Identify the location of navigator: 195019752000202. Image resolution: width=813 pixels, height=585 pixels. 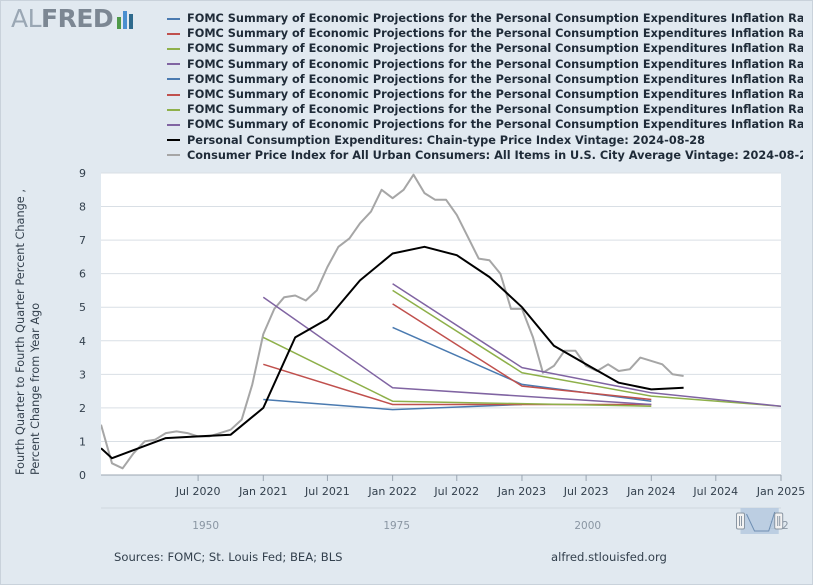
(490, 521).